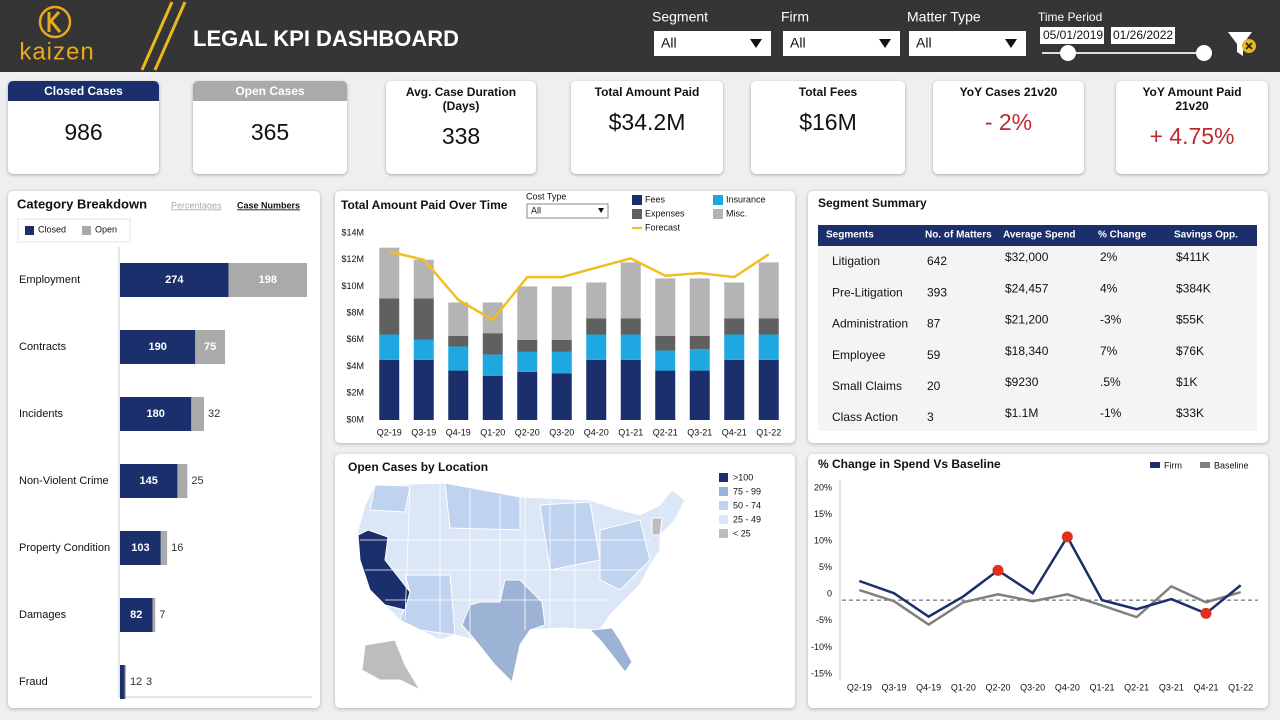 This screenshot has width=1280, height=720. Describe the element at coordinates (355, 339) in the screenshot. I see `y-tick-label: $6M` at that location.